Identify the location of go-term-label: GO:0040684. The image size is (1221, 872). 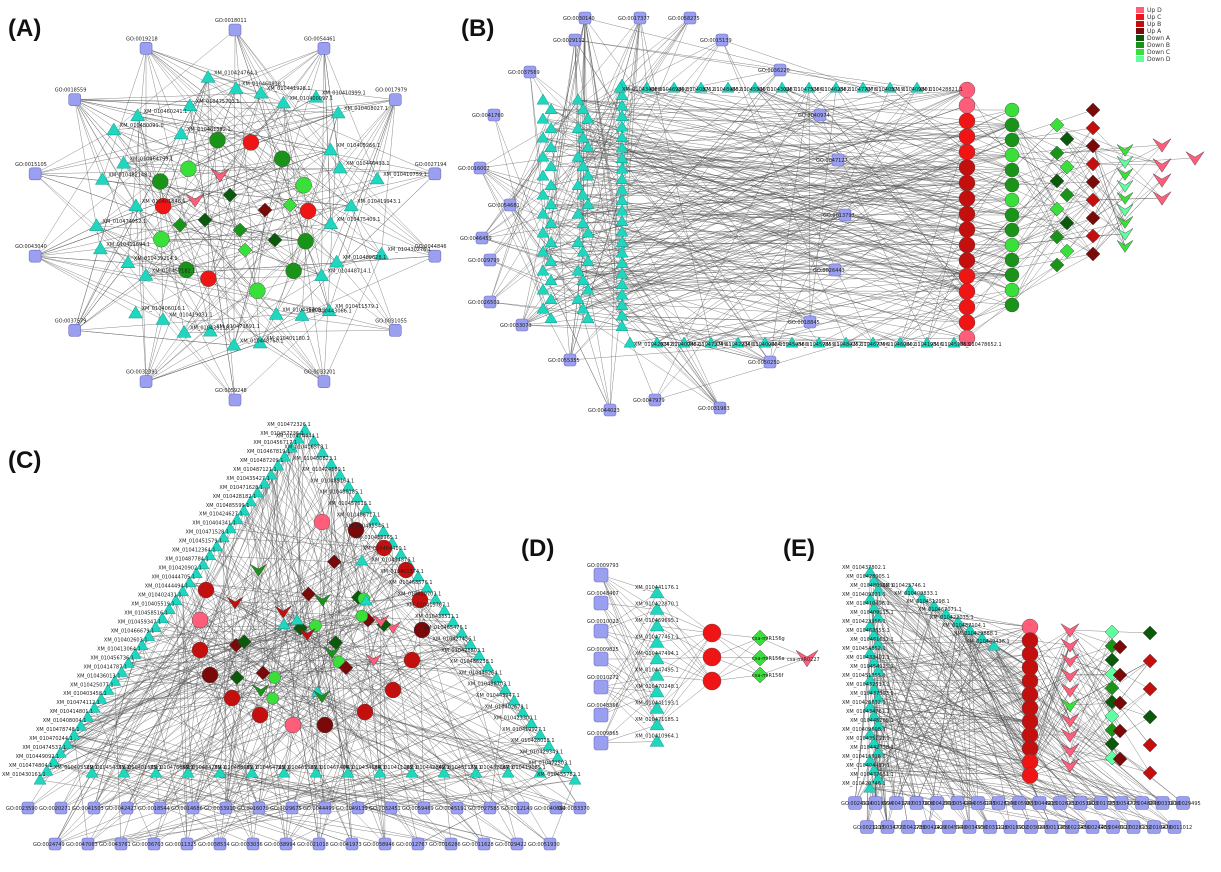
(550, 809).